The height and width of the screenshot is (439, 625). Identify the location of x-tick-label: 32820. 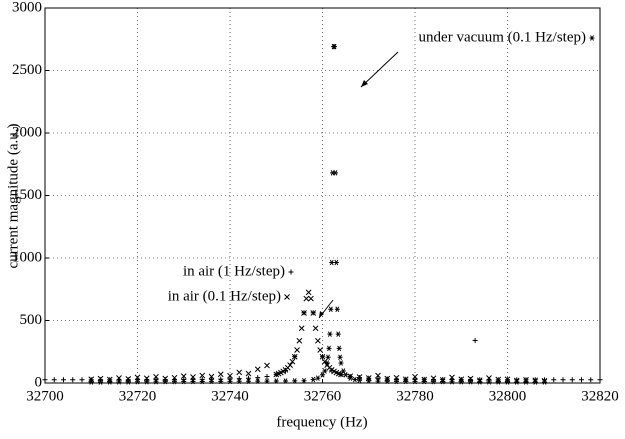
(600, 396).